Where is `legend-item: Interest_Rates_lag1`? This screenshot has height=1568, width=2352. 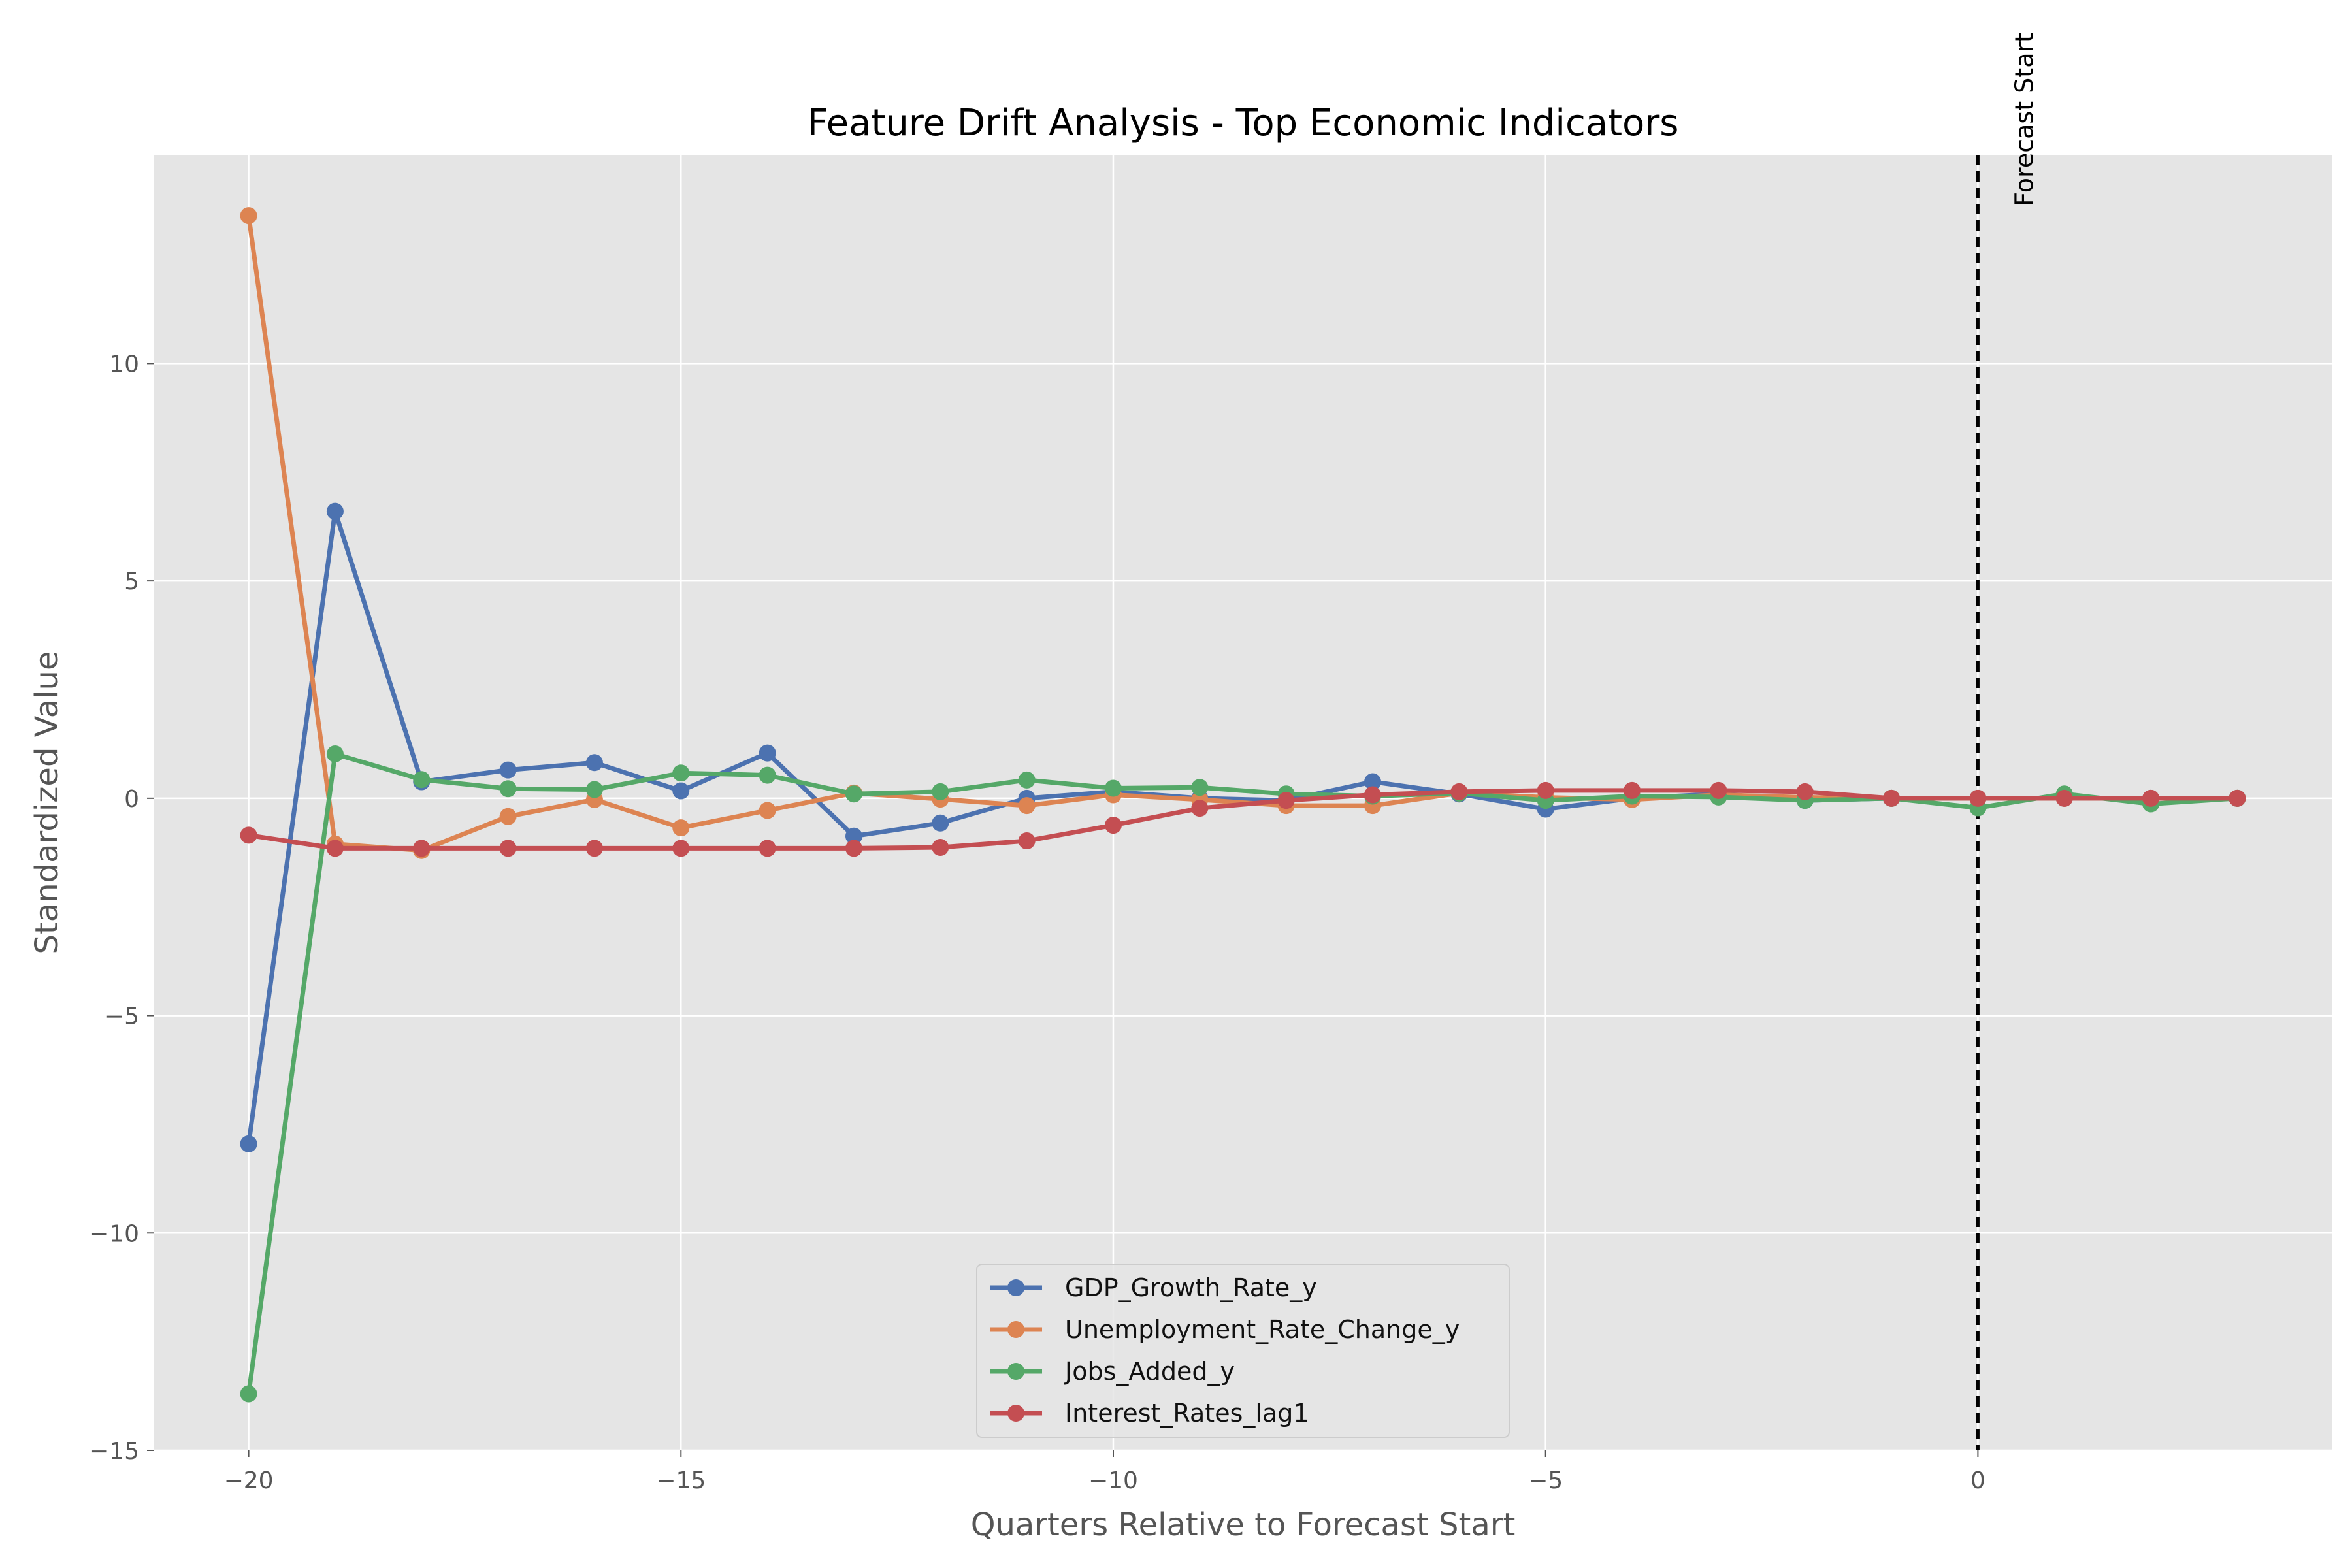
legend-item: Interest_Rates_lag1 is located at coordinates (1149, 1413).